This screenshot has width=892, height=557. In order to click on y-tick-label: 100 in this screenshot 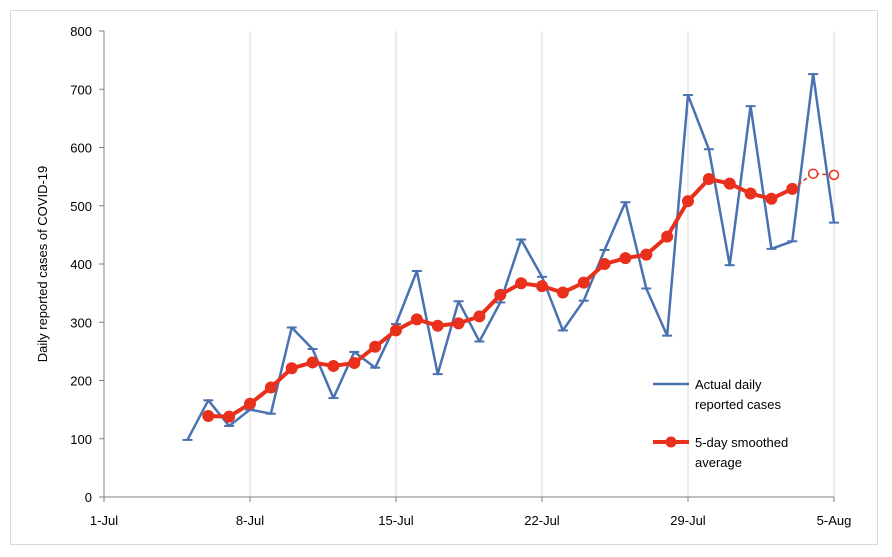, I will do `click(81, 439)`.